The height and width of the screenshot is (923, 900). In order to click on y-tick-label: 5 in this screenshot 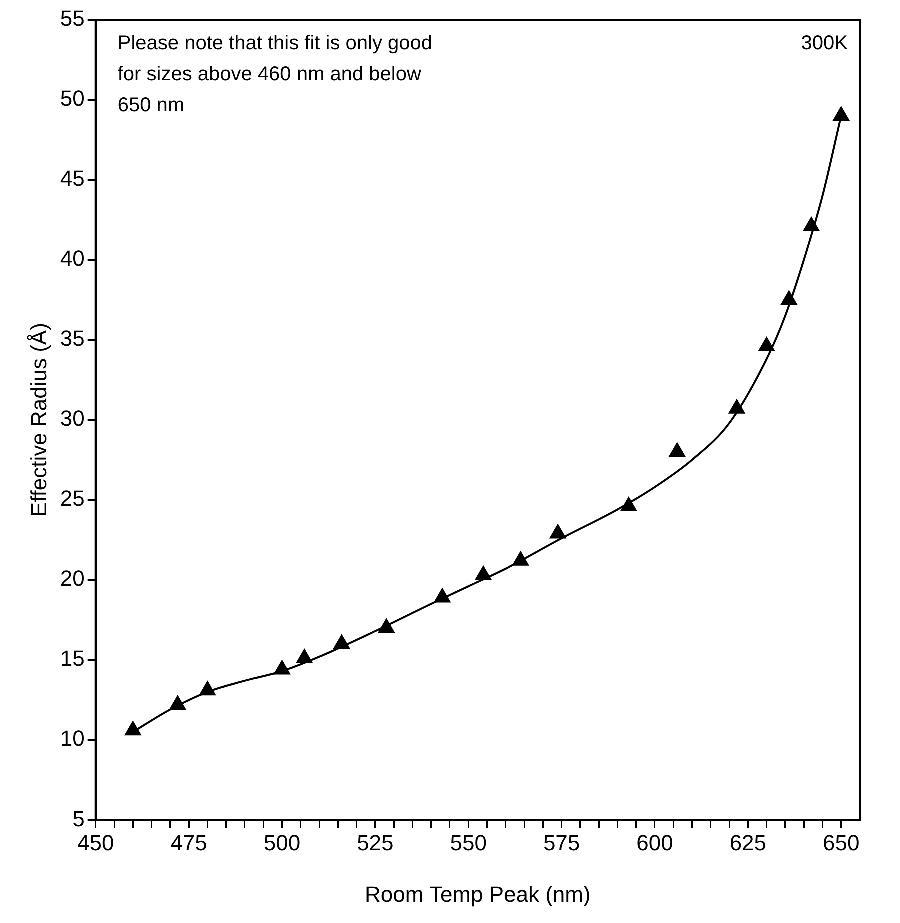, I will do `click(78, 819)`.